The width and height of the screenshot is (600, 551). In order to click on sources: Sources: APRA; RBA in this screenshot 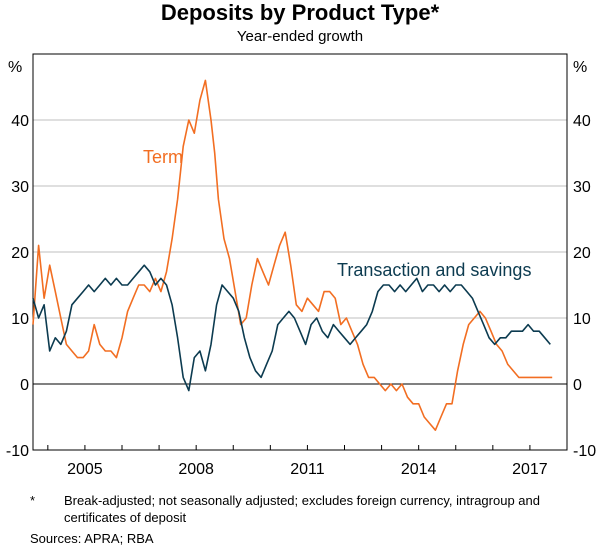, I will do `click(92, 538)`.